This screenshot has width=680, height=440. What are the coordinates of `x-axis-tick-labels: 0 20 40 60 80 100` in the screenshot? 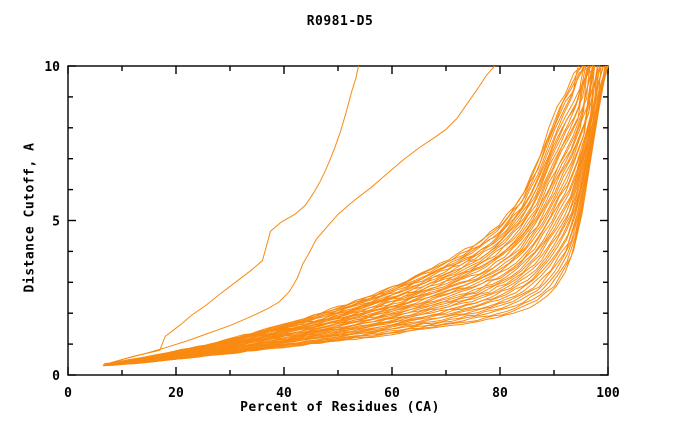 It's located at (342, 393).